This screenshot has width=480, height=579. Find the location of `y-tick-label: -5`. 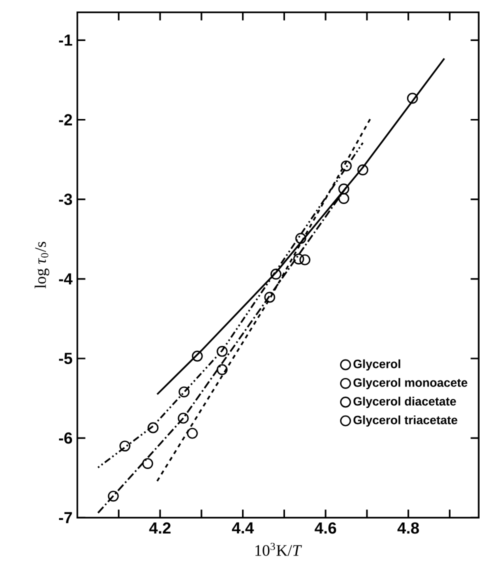

y-tick-label: -5 is located at coordinates (65, 358).